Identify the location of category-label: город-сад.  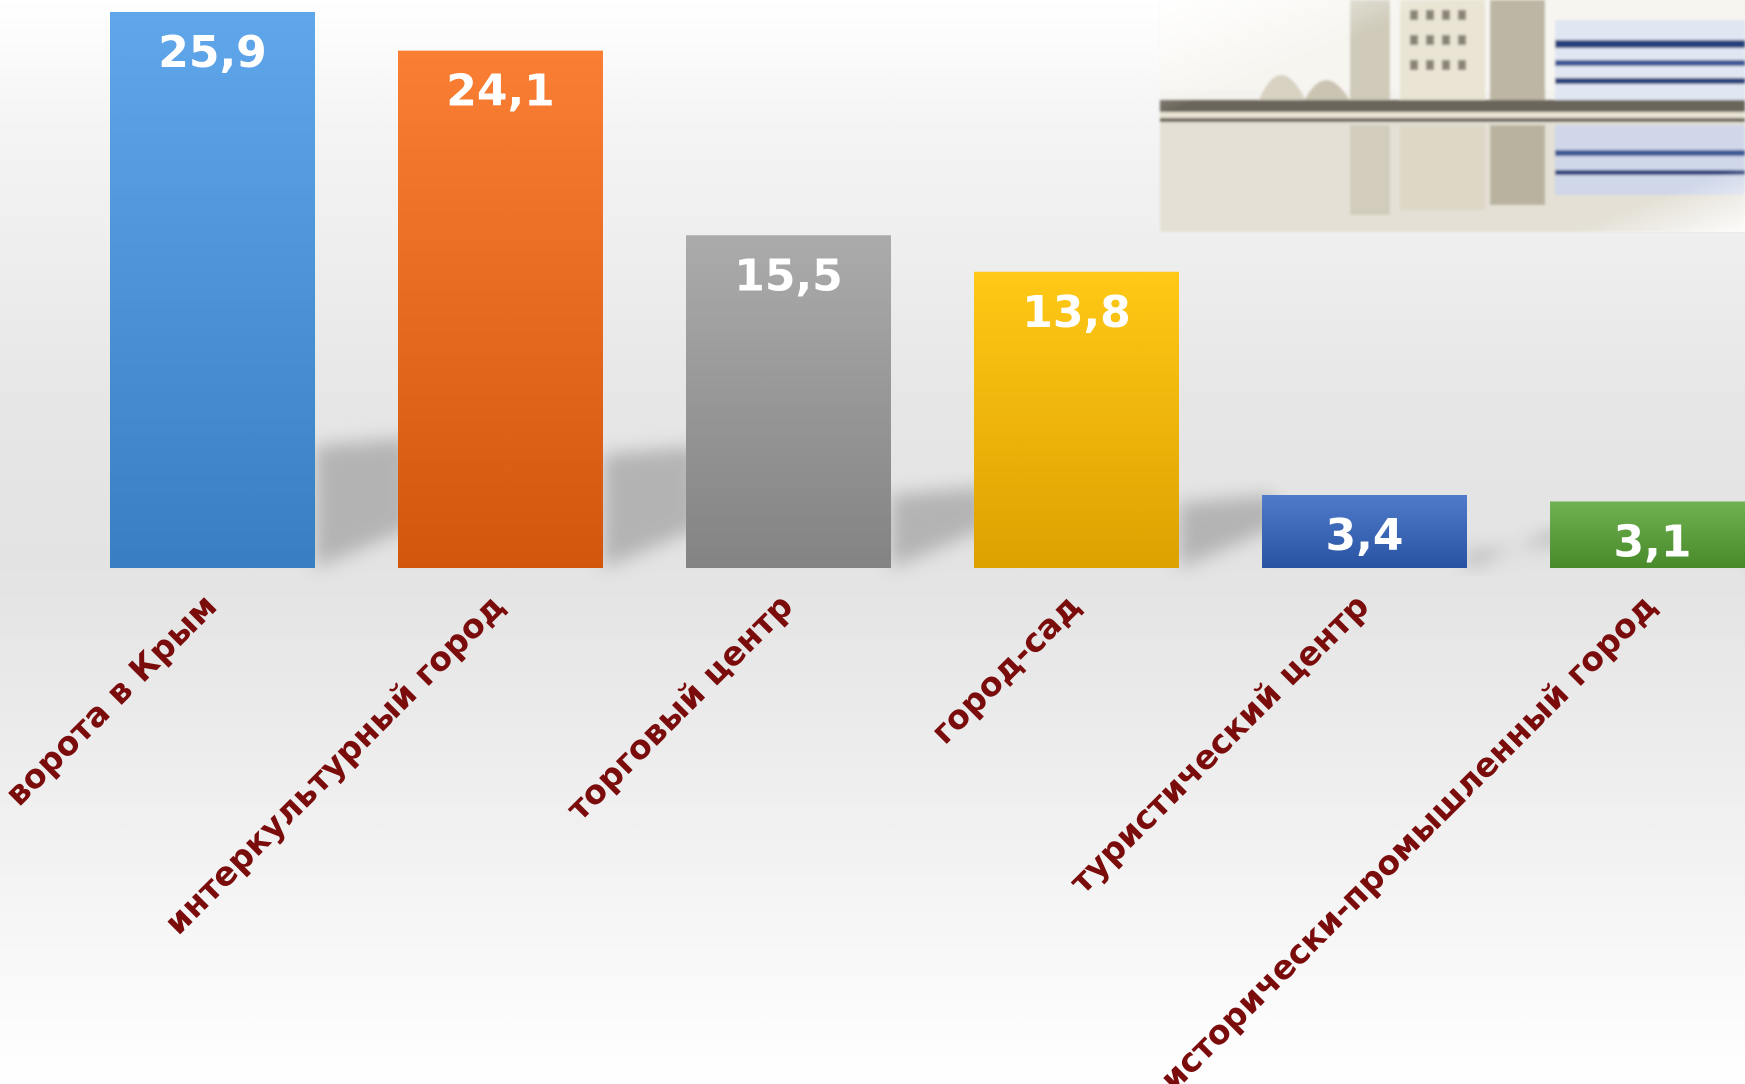
(1005, 668).